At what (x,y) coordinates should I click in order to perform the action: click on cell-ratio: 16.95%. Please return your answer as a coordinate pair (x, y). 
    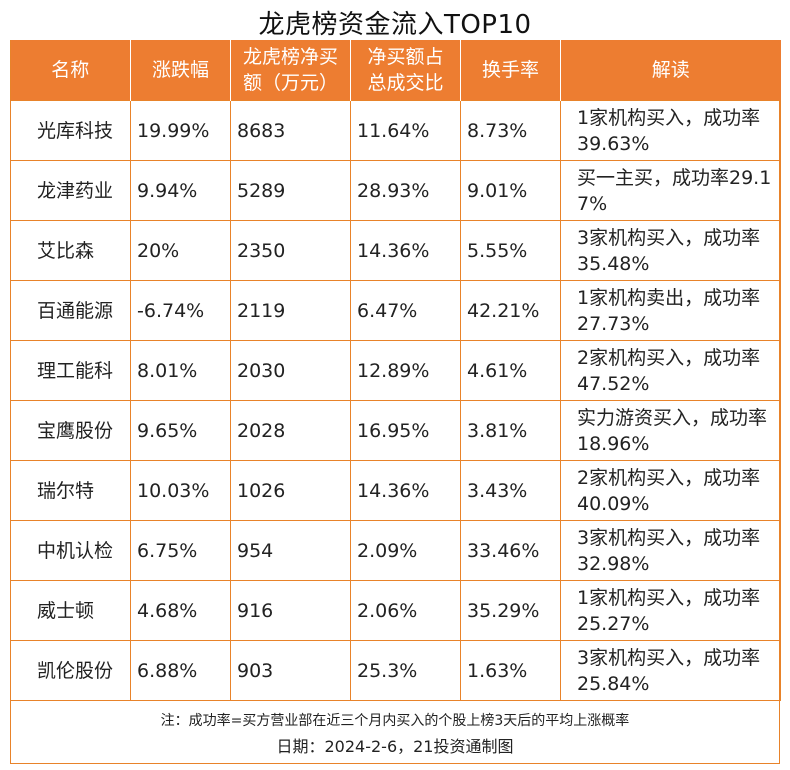
    Looking at the image, I should click on (405, 430).